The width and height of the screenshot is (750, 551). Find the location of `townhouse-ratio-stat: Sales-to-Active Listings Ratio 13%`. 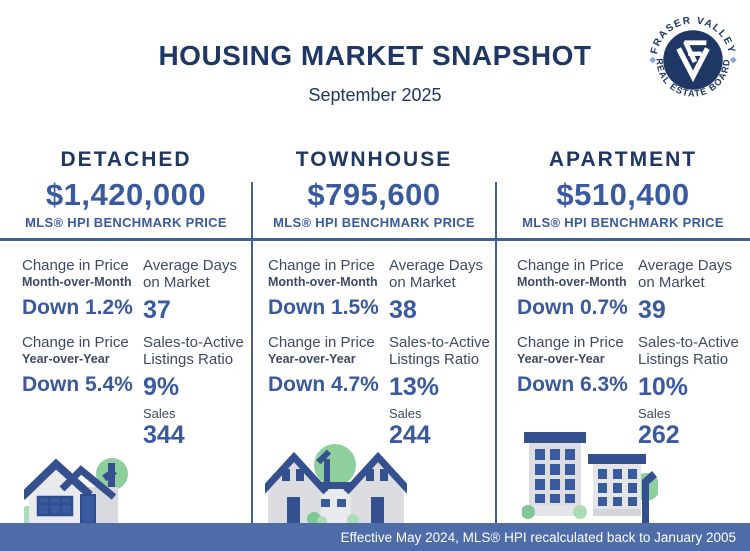

townhouse-ratio-stat: Sales-to-Active Listings Ratio 13% is located at coordinates (441, 373).